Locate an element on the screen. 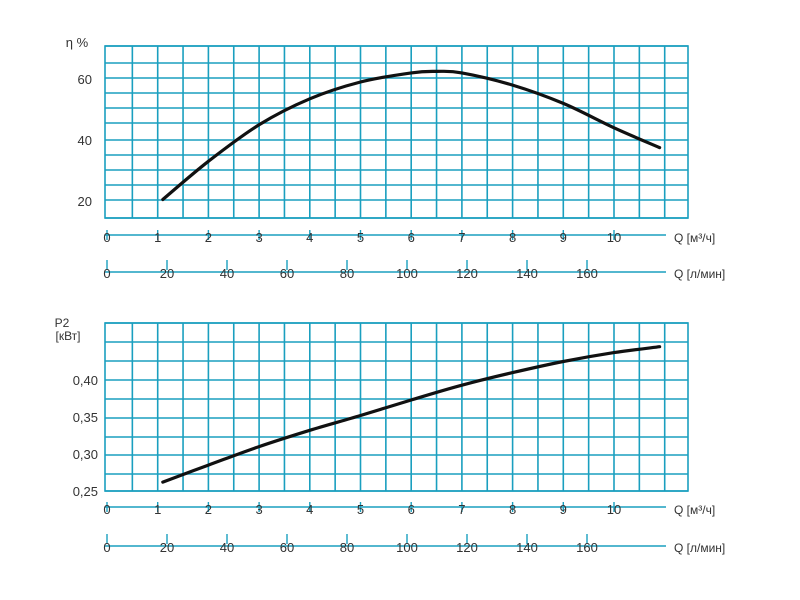 This screenshot has height=600, width=800. chart1-axis-lpm-label-3: 60 is located at coordinates (287, 273).